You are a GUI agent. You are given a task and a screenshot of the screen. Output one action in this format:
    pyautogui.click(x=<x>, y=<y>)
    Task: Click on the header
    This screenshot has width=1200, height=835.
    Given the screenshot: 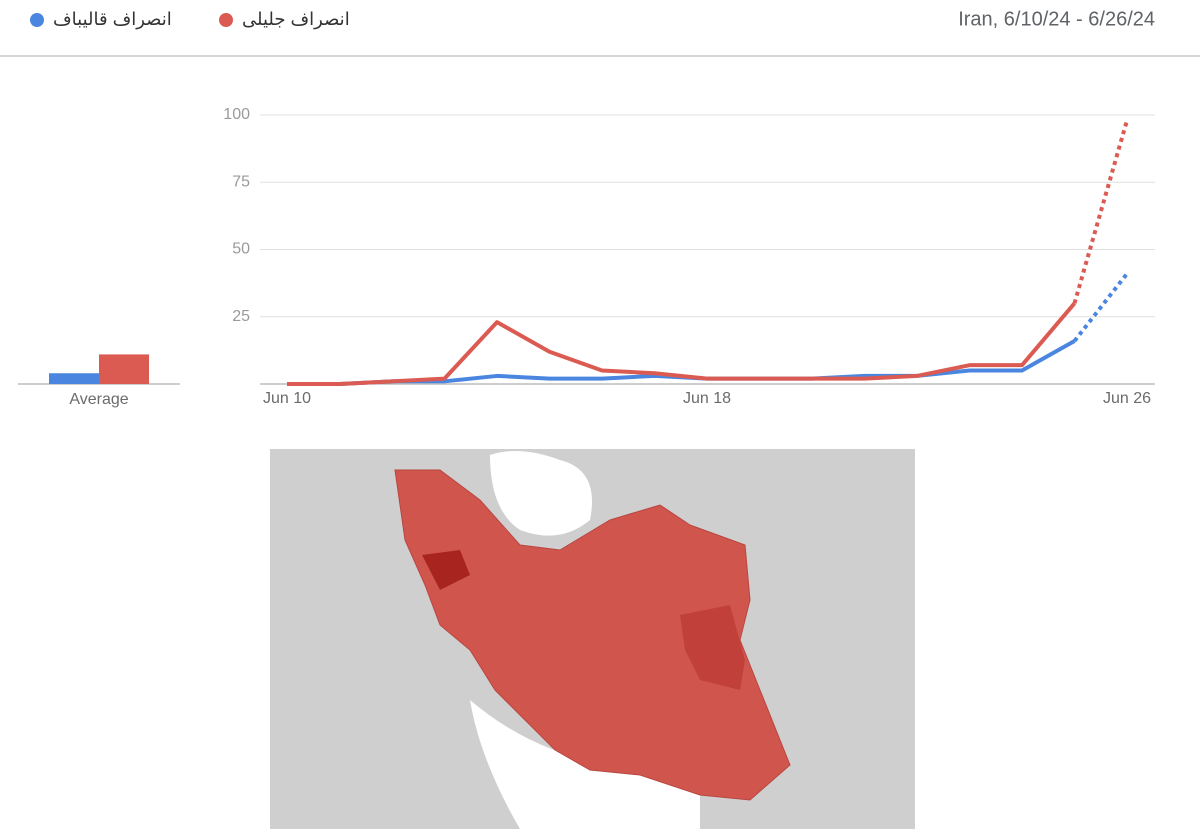 What is the action you would take?
    pyautogui.click(x=600, y=27)
    